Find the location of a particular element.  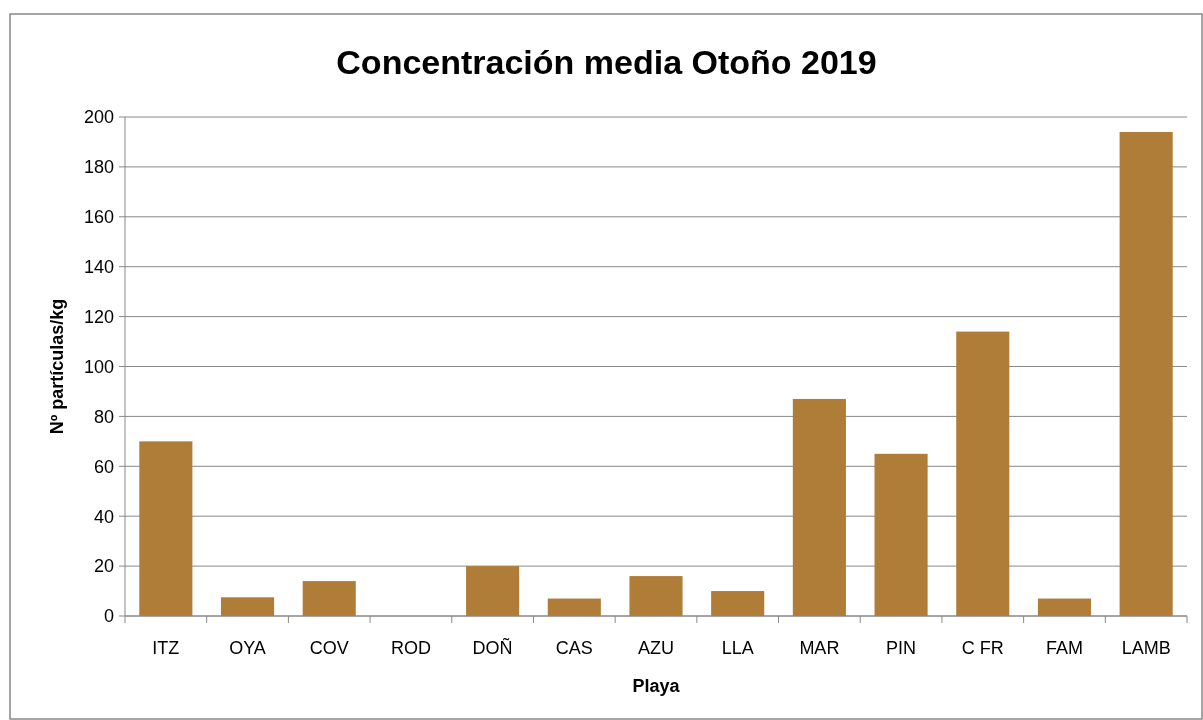

x-tick-label: ROD is located at coordinates (410, 648).